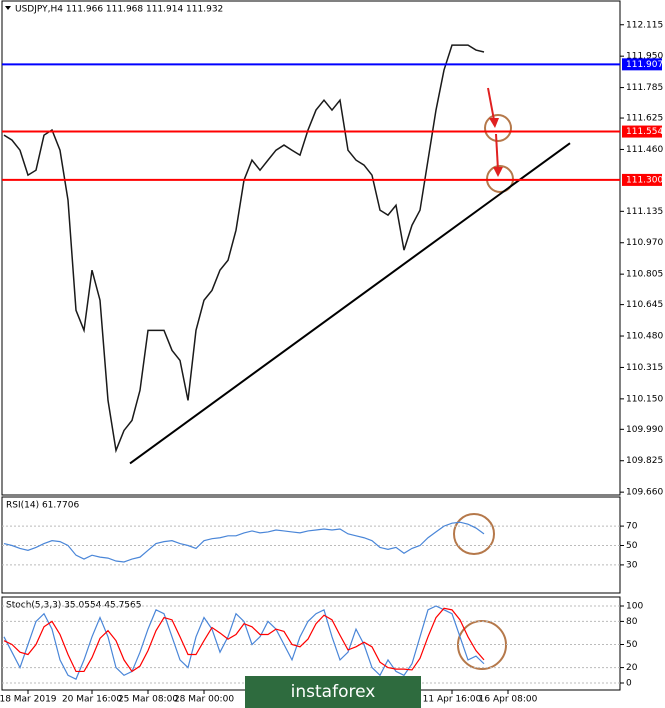 Image resolution: width=665 pixels, height=708 pixels. What do you see at coordinates (644, 57) in the screenshot?
I see `y-tick-label: 111.950` at bounding box center [644, 57].